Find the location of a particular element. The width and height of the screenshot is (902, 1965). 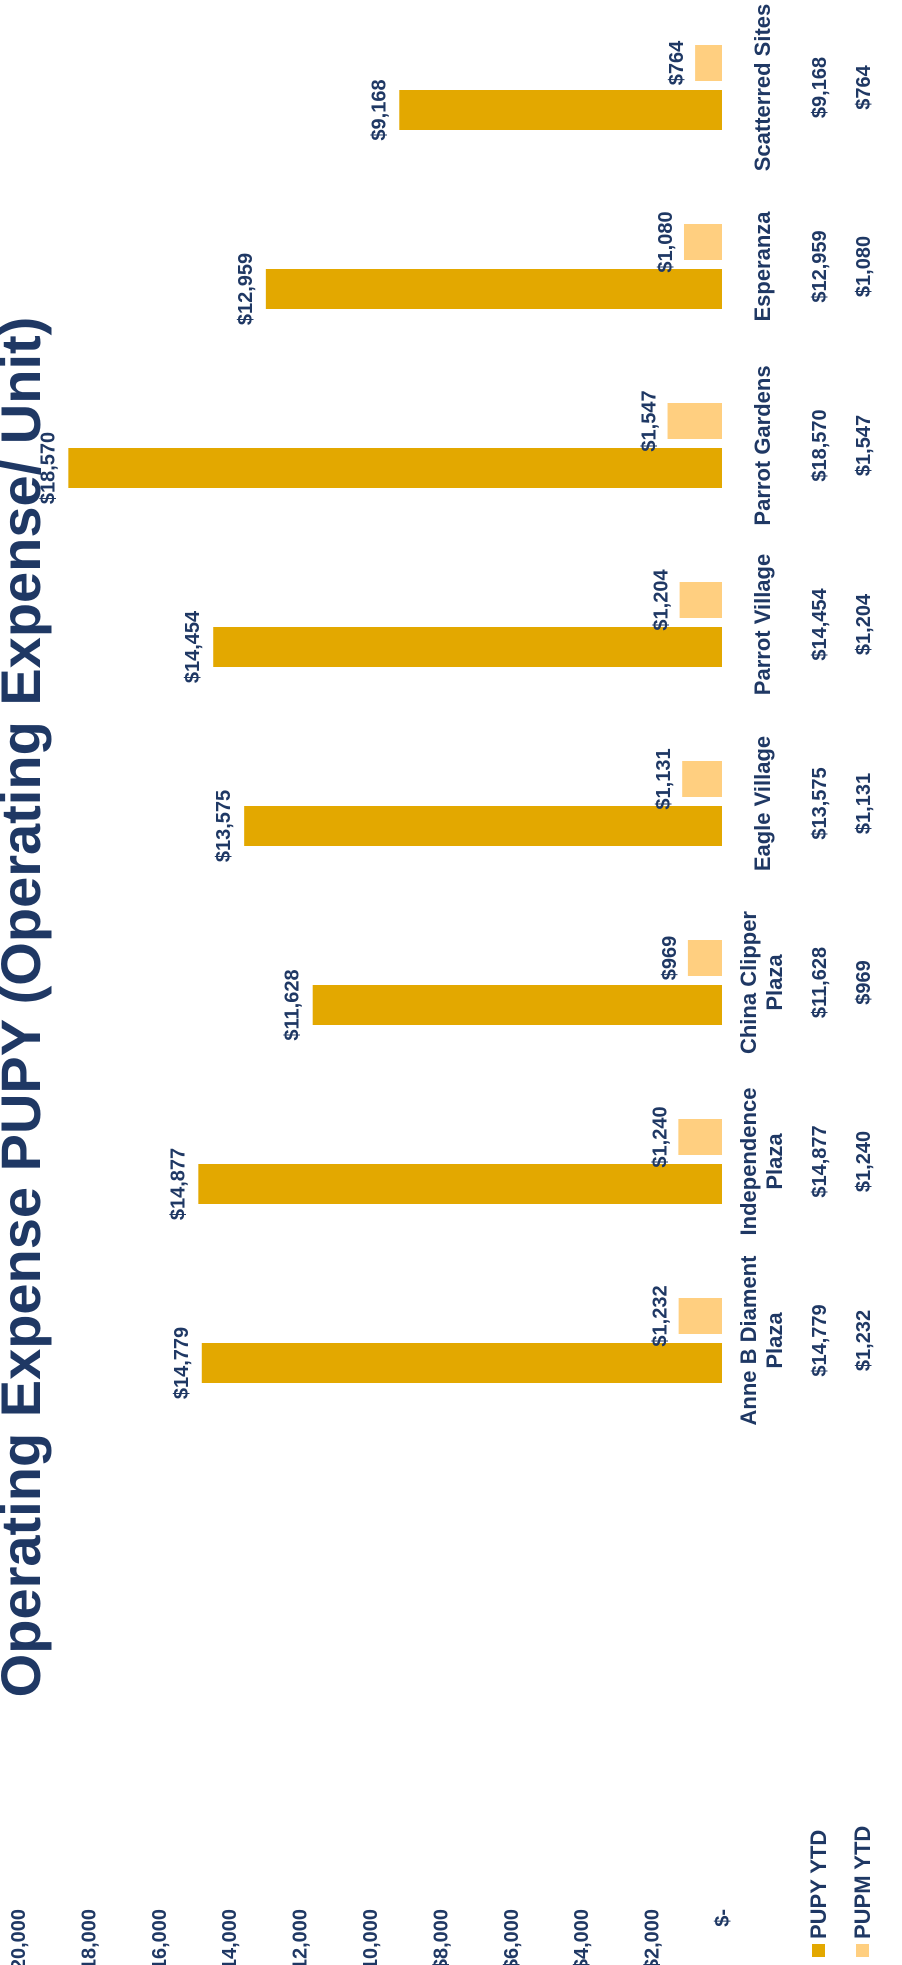

data-label-pupm-ytd: $969 is located at coordinates (670, 958).